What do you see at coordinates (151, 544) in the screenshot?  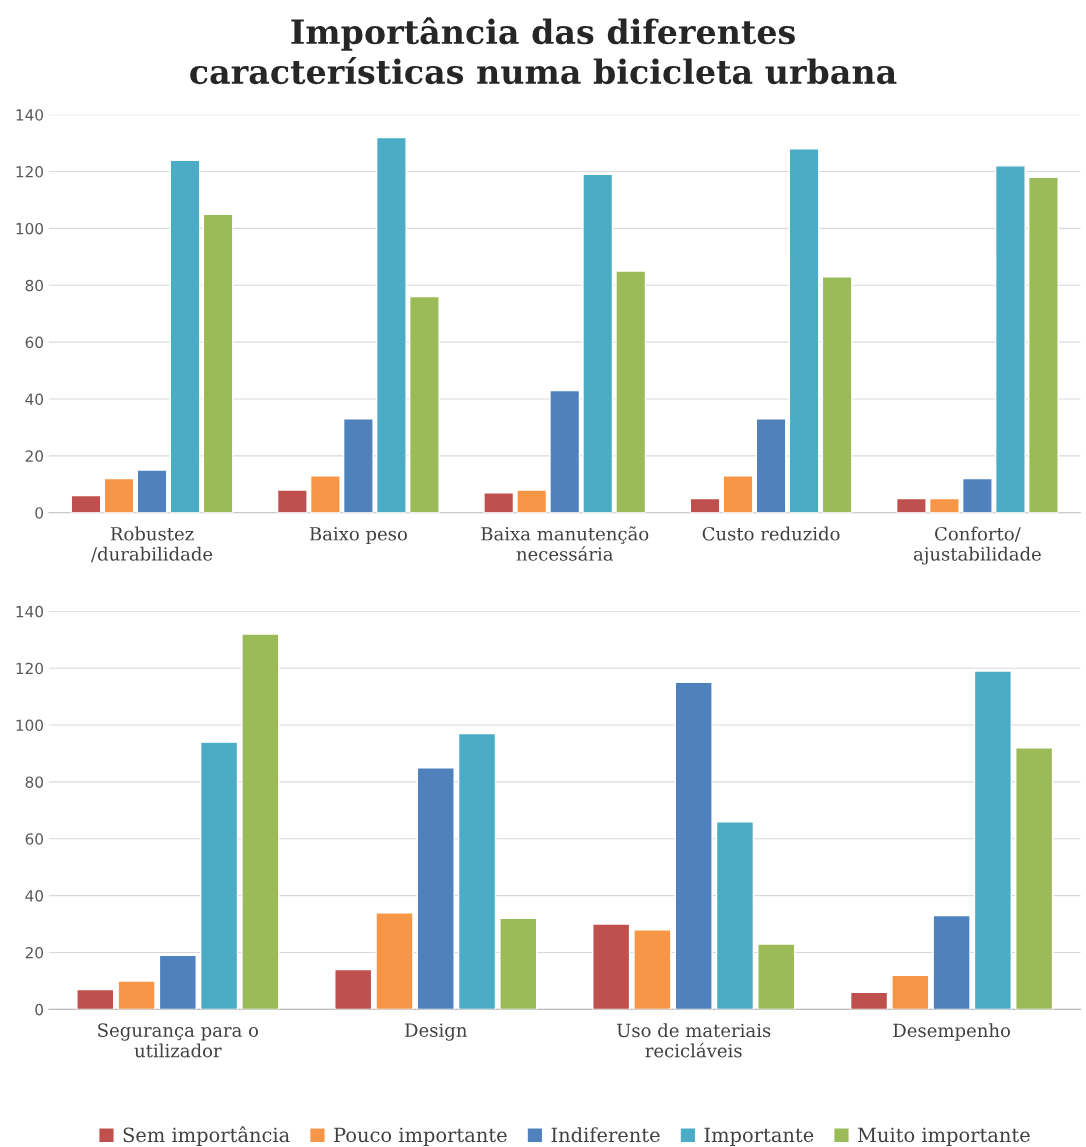 I see `x-tick-label: Robustez /durabilidade` at bounding box center [151, 544].